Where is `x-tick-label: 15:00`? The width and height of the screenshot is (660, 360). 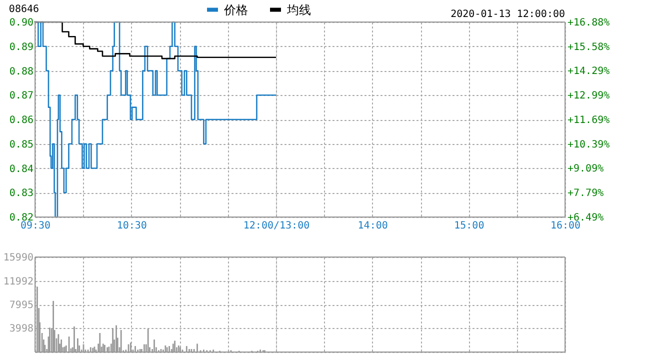
x-tick-label: 15:00 is located at coordinates (469, 226).